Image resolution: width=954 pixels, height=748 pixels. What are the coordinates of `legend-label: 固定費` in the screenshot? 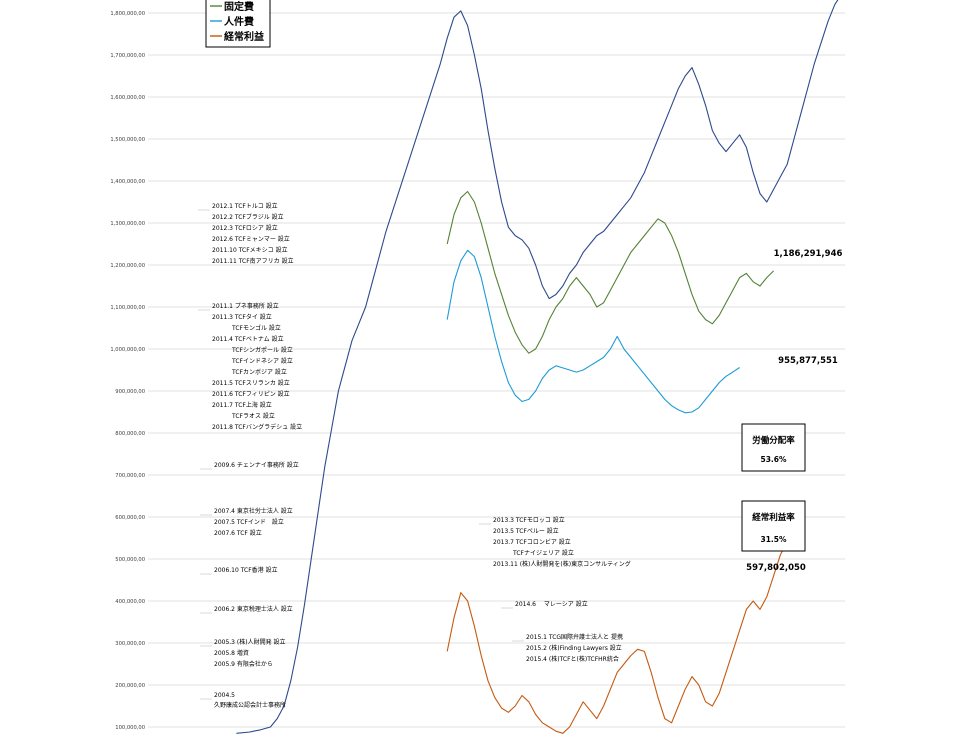 It's located at (239, 6).